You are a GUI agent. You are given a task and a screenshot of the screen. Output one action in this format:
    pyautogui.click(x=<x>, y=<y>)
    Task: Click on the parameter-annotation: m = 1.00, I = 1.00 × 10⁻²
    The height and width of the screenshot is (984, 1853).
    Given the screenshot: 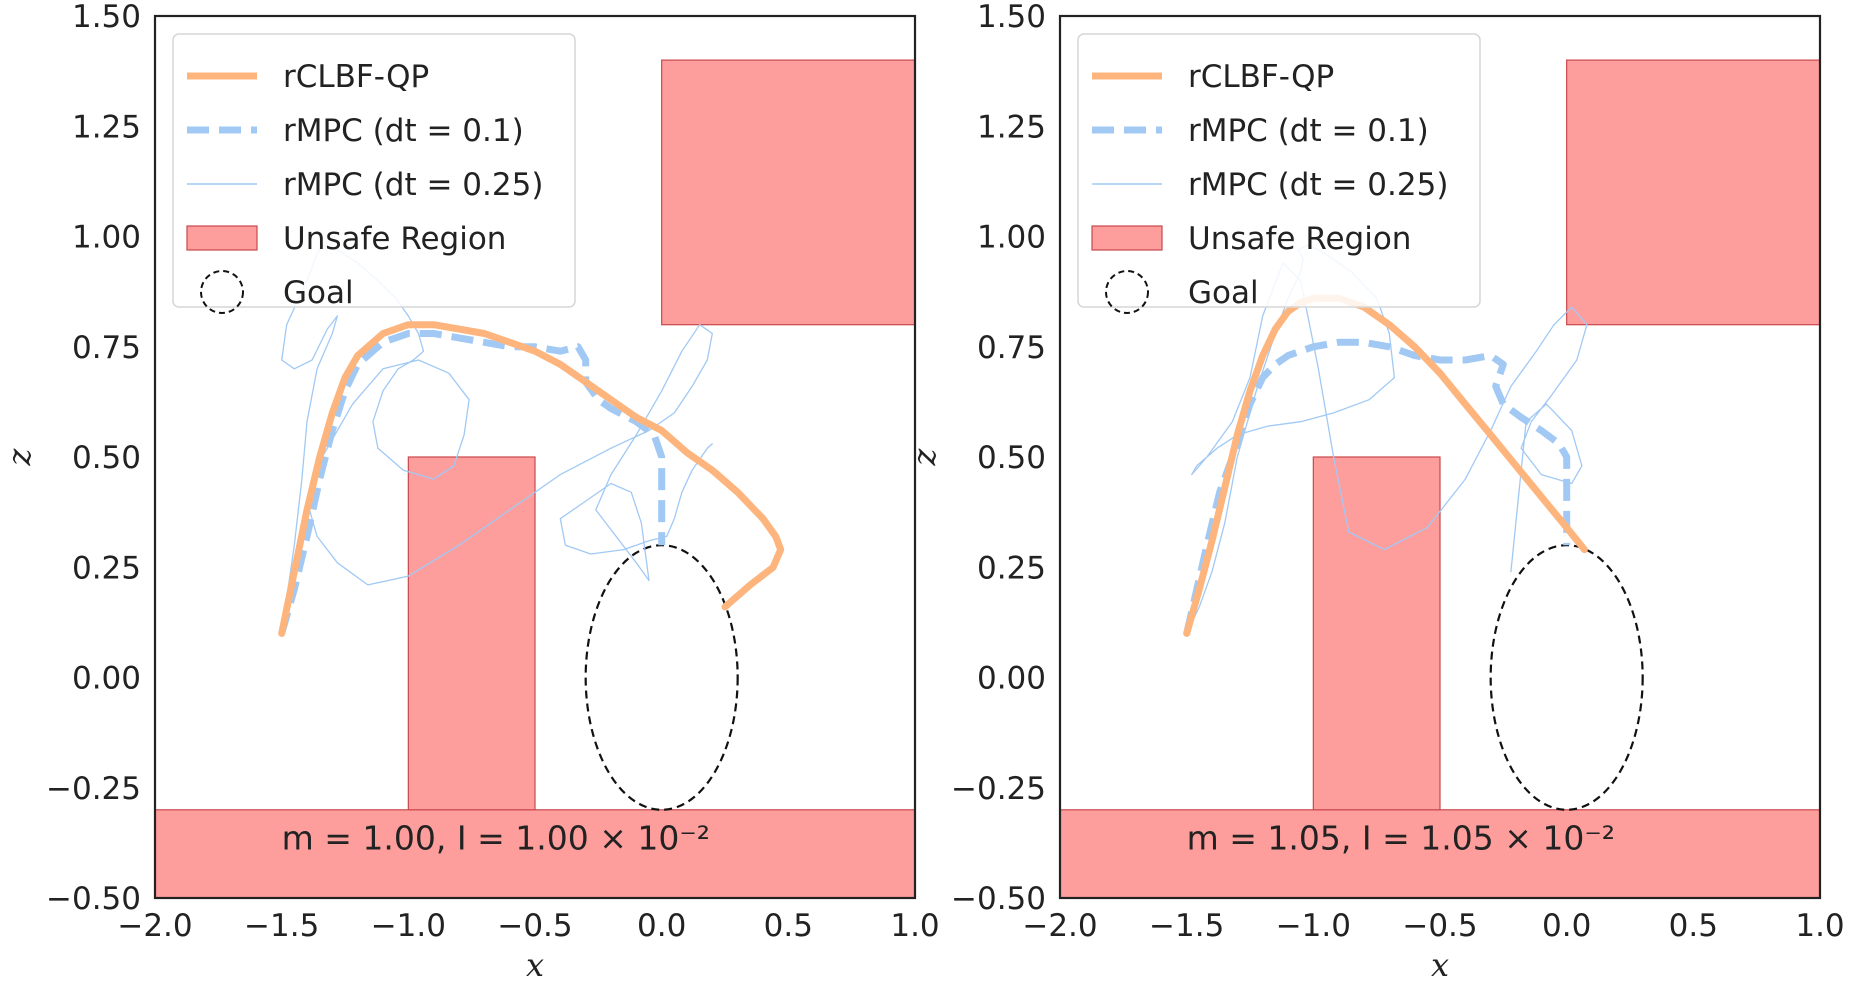 What is the action you would take?
    pyautogui.click(x=496, y=837)
    